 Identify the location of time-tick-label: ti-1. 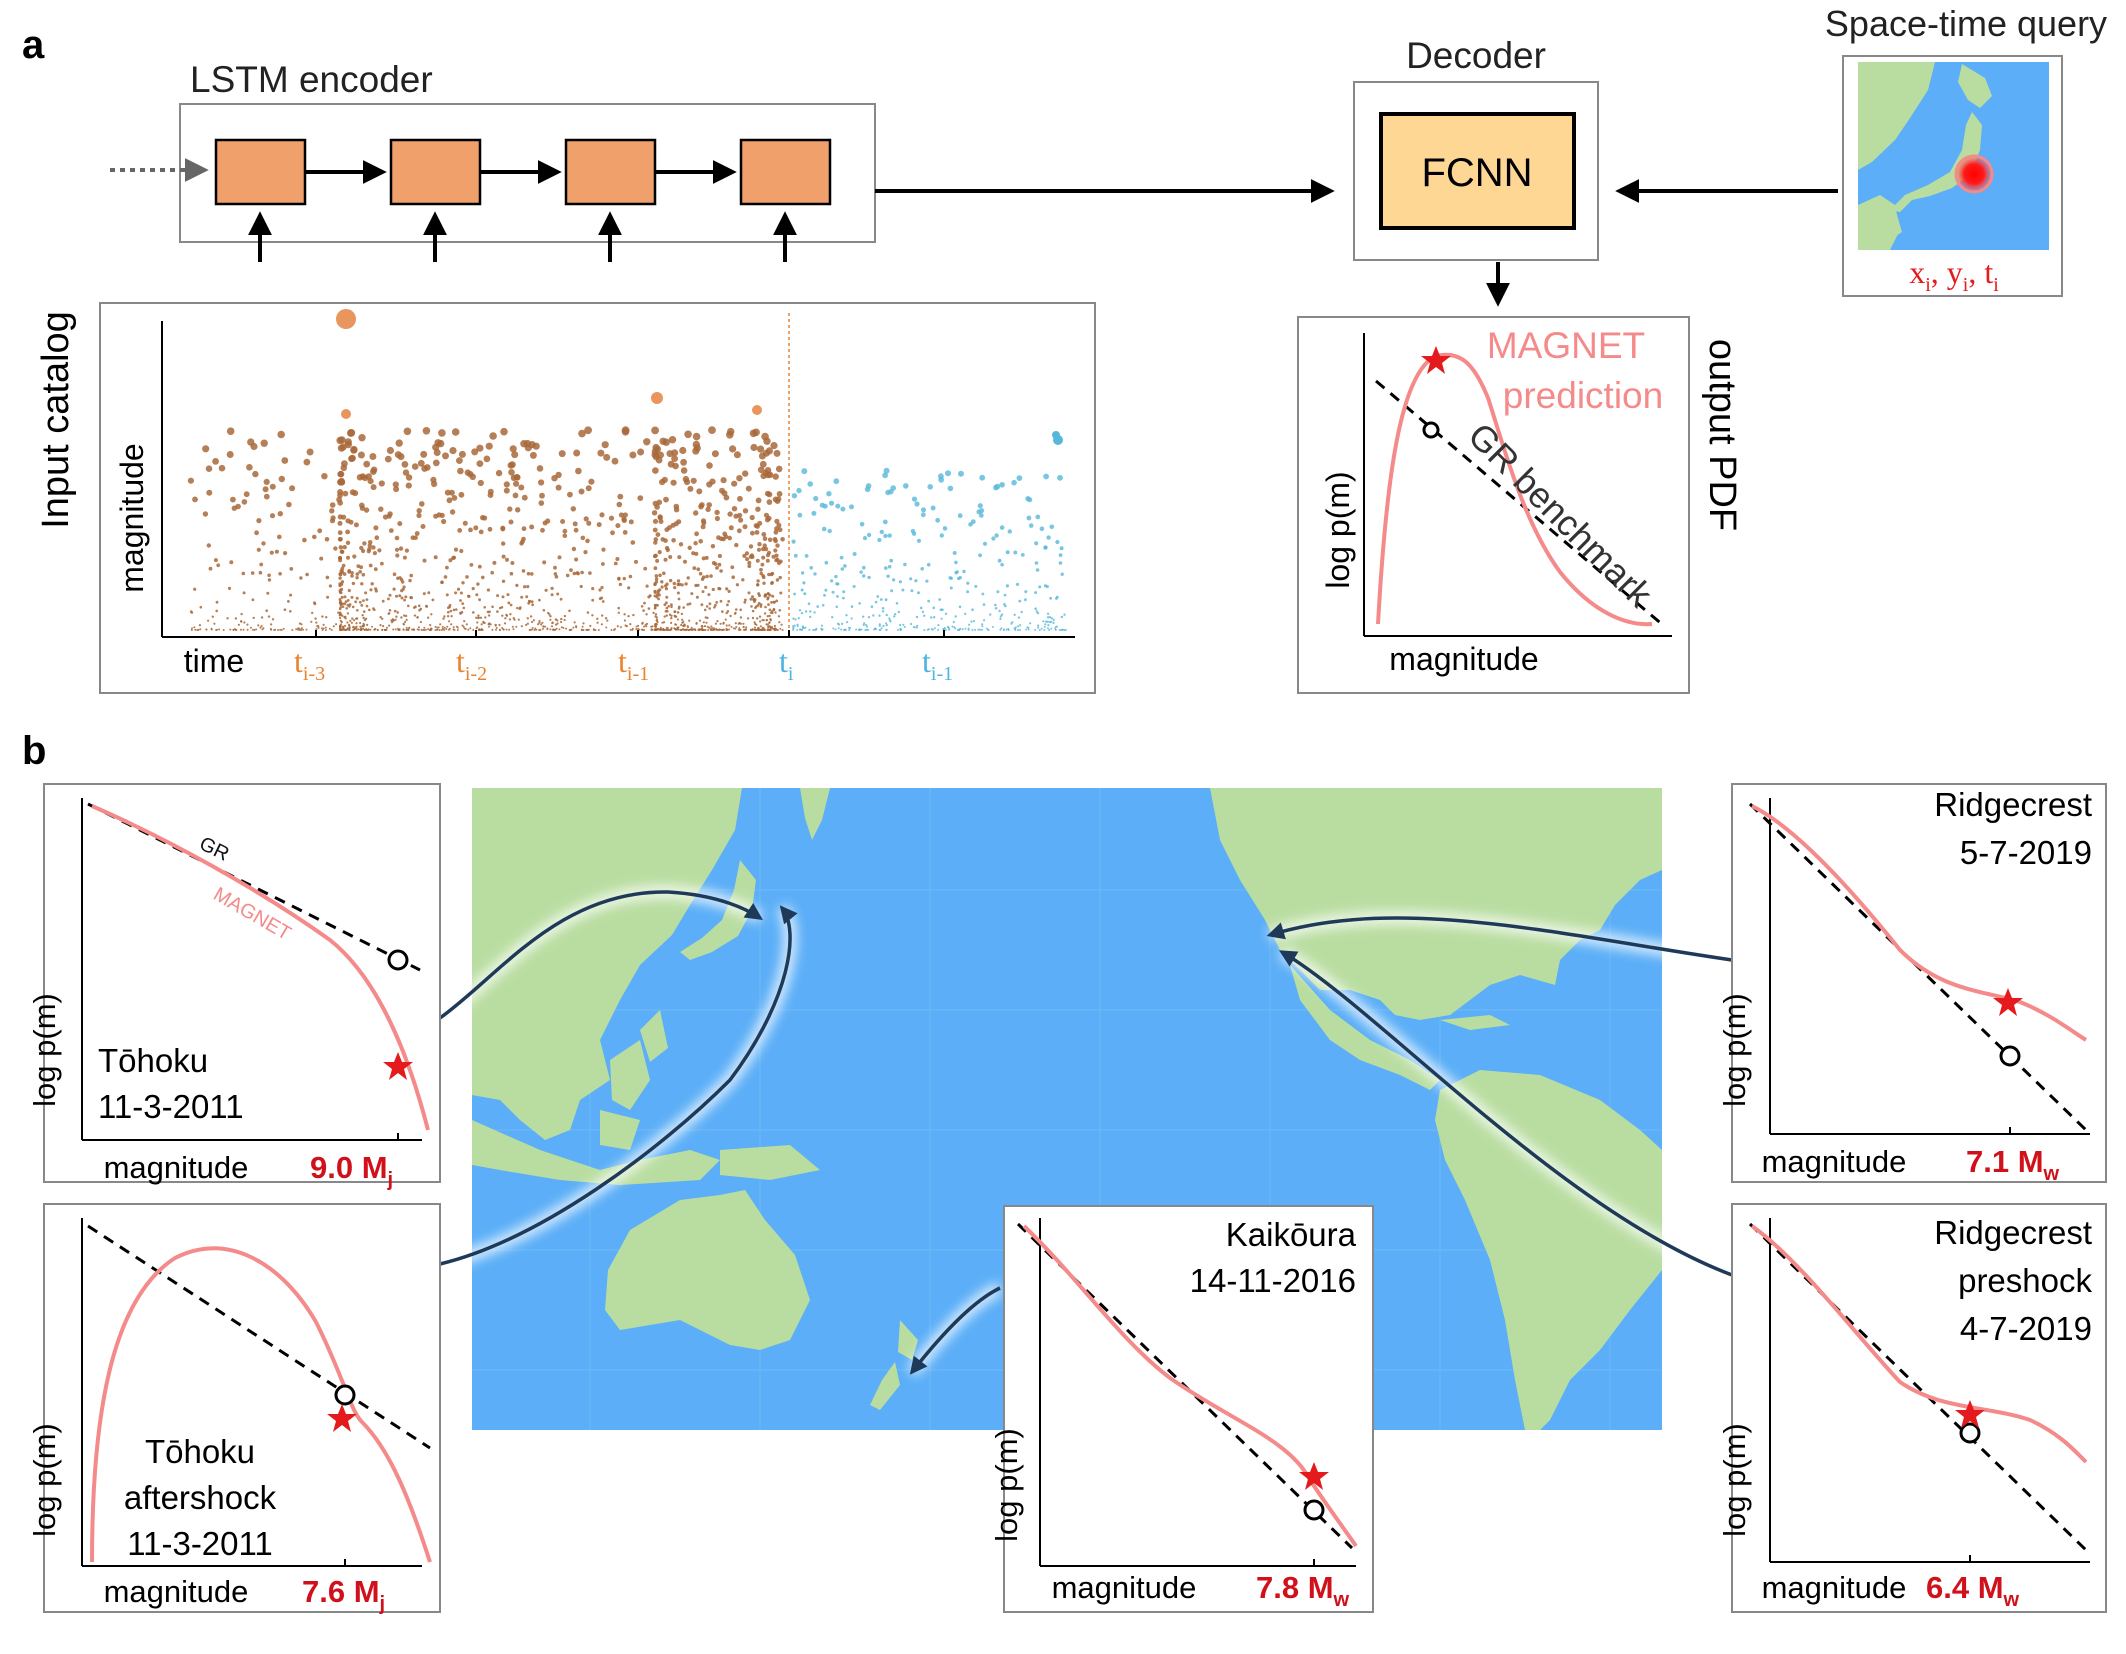
(633, 664).